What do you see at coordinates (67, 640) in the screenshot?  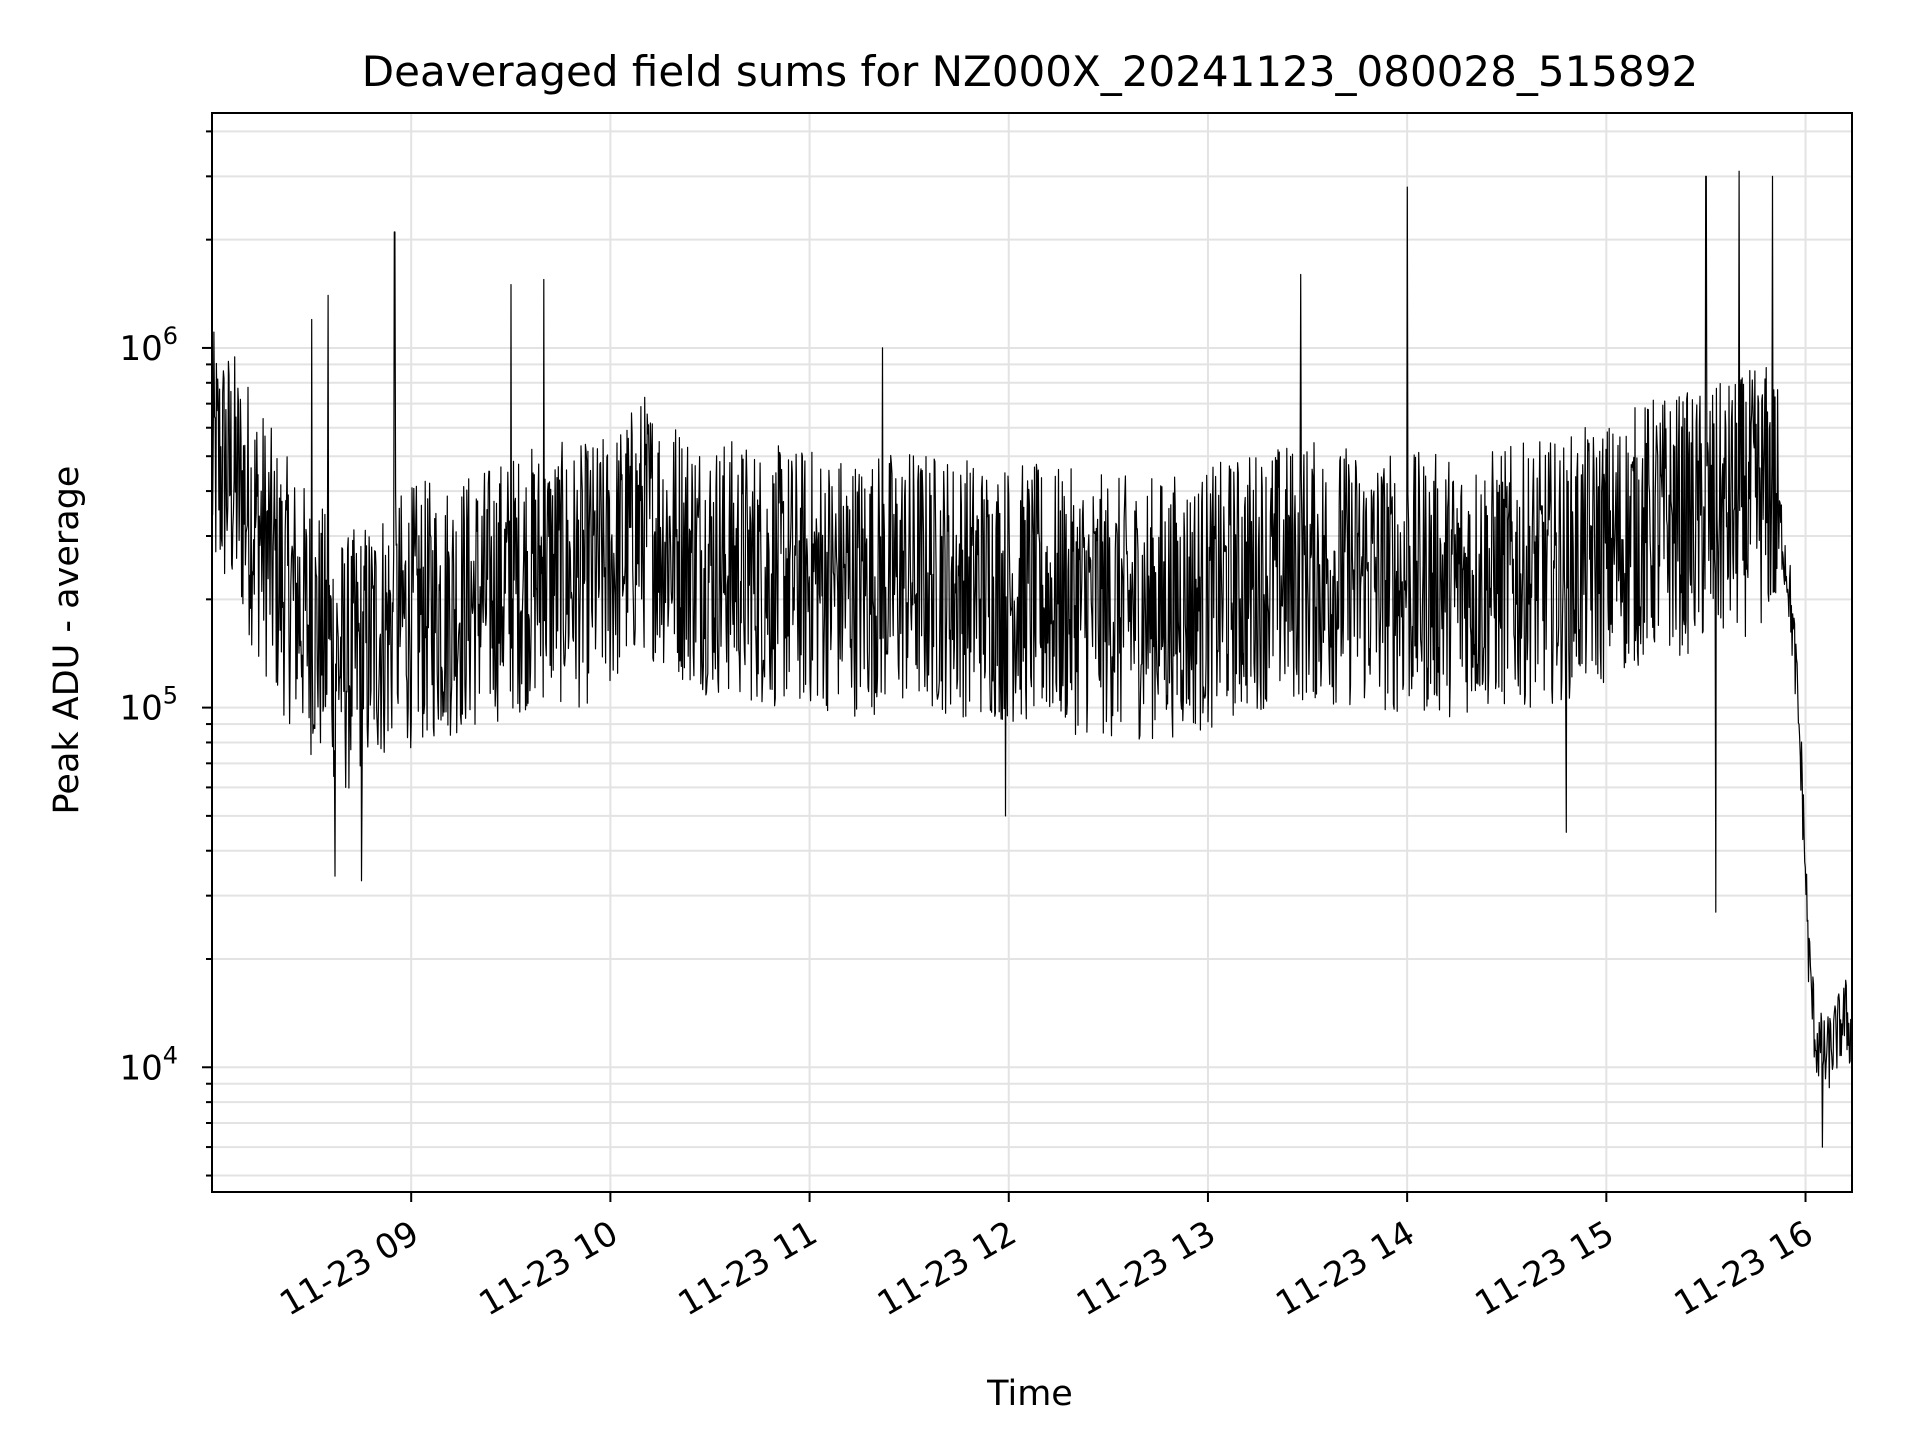 I see `y-axis-label: Peak ADU - average` at bounding box center [67, 640].